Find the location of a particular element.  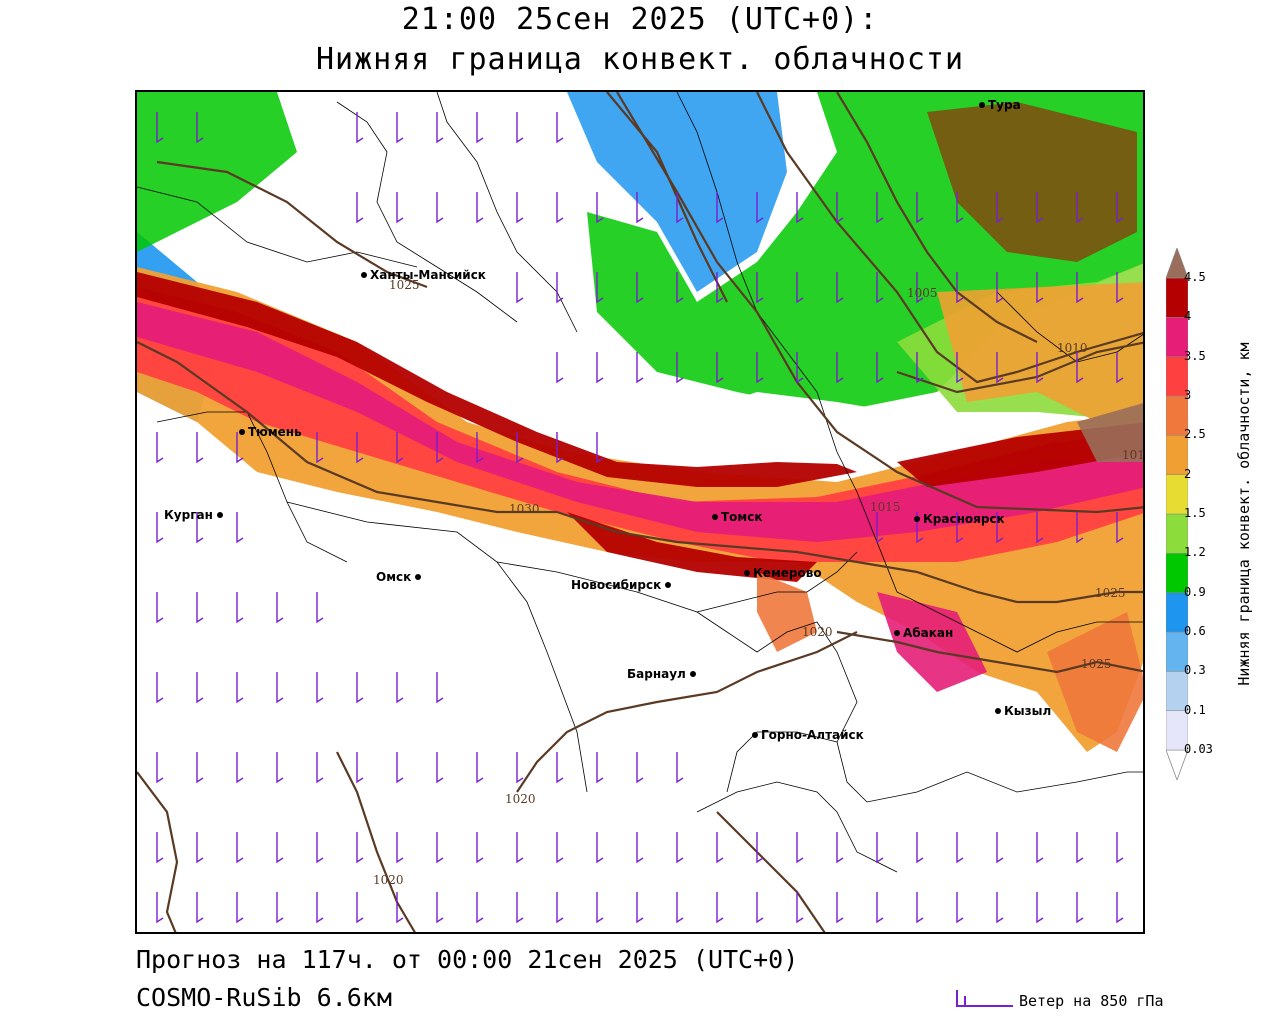

city-tyumen: Тюмень is located at coordinates (270, 432).